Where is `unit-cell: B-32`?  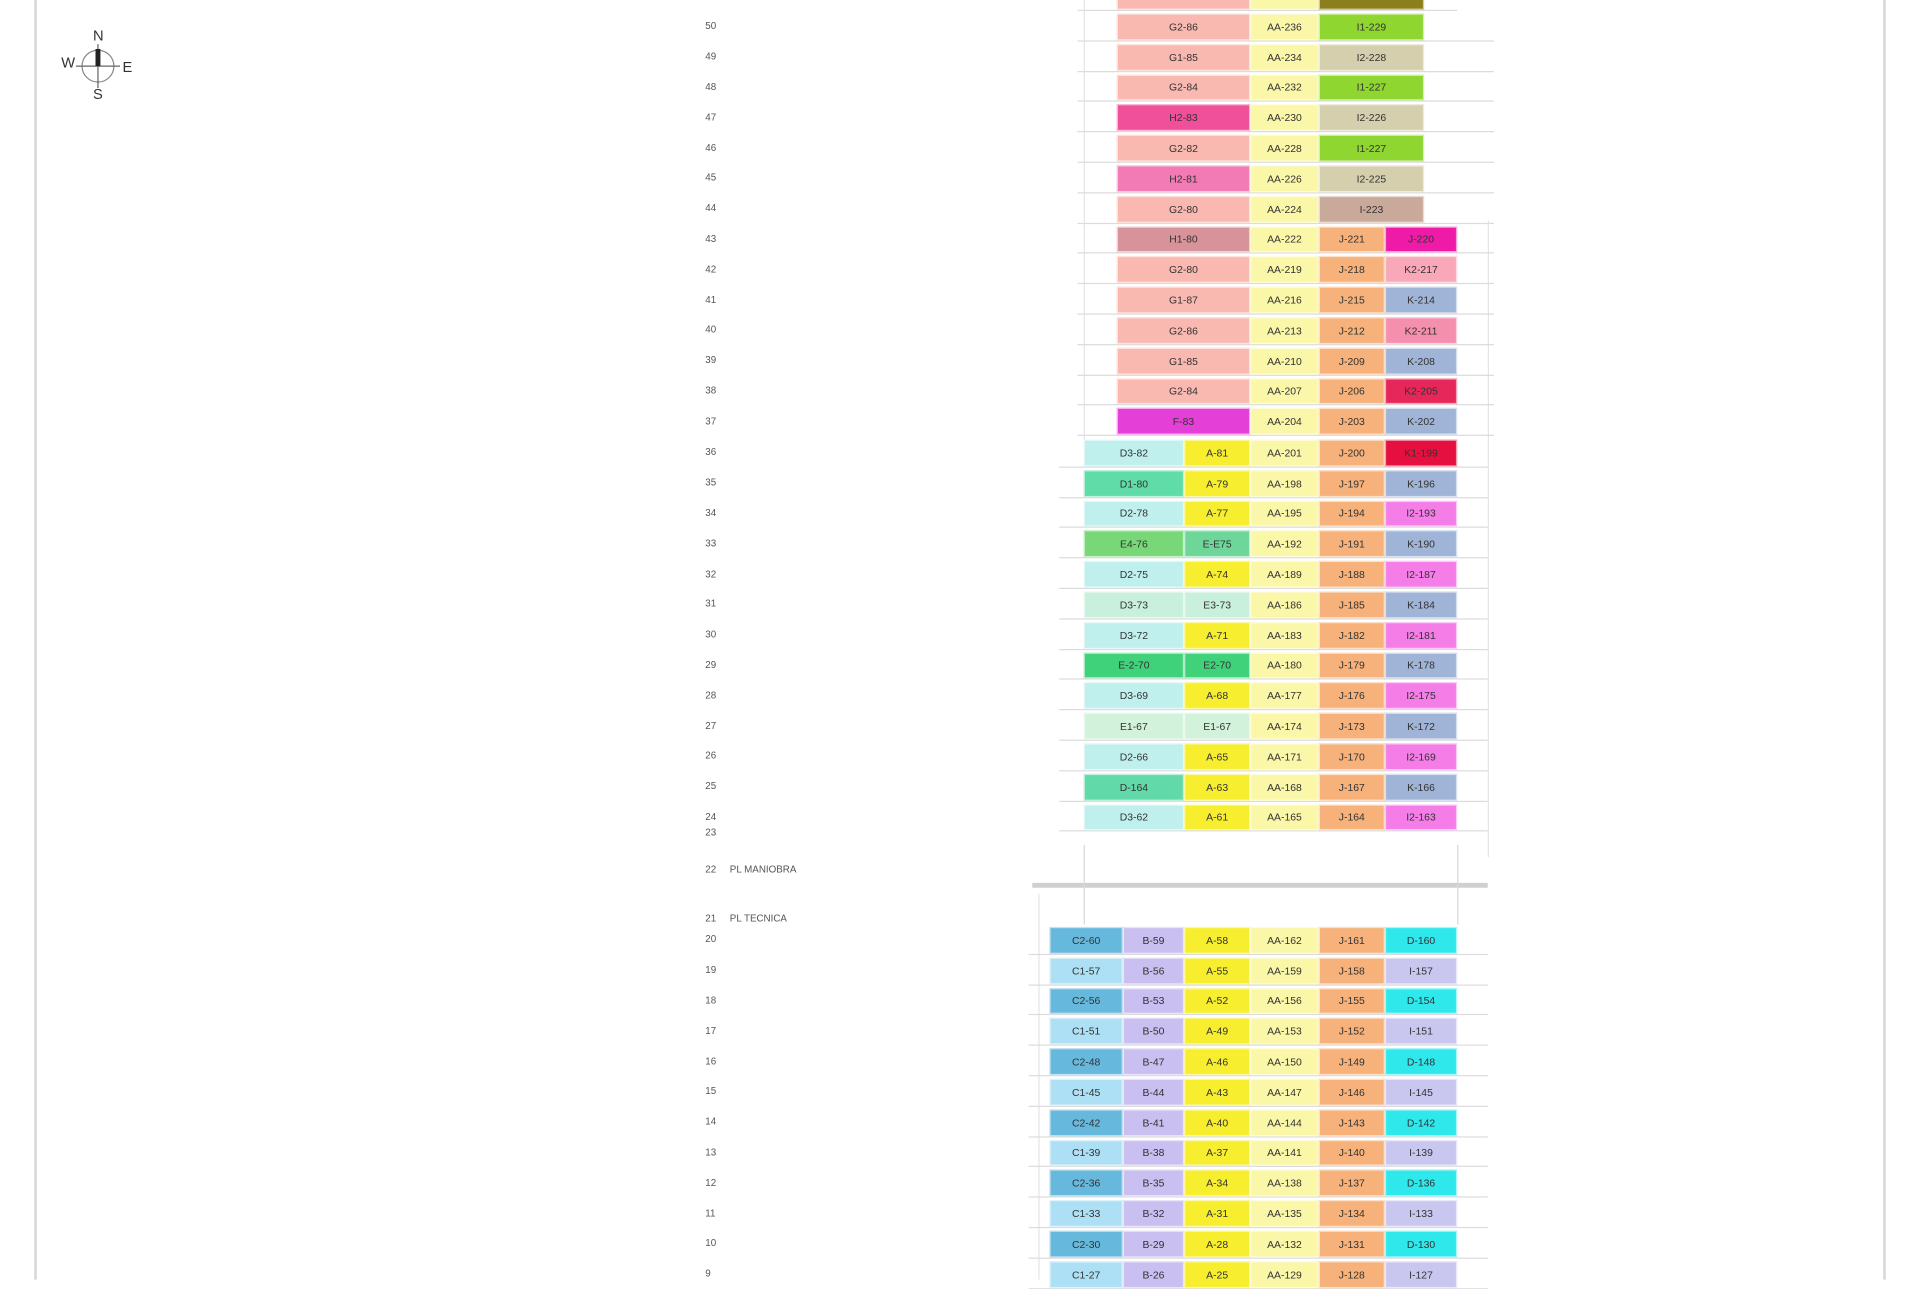
unit-cell: B-32 is located at coordinates (1153, 1213).